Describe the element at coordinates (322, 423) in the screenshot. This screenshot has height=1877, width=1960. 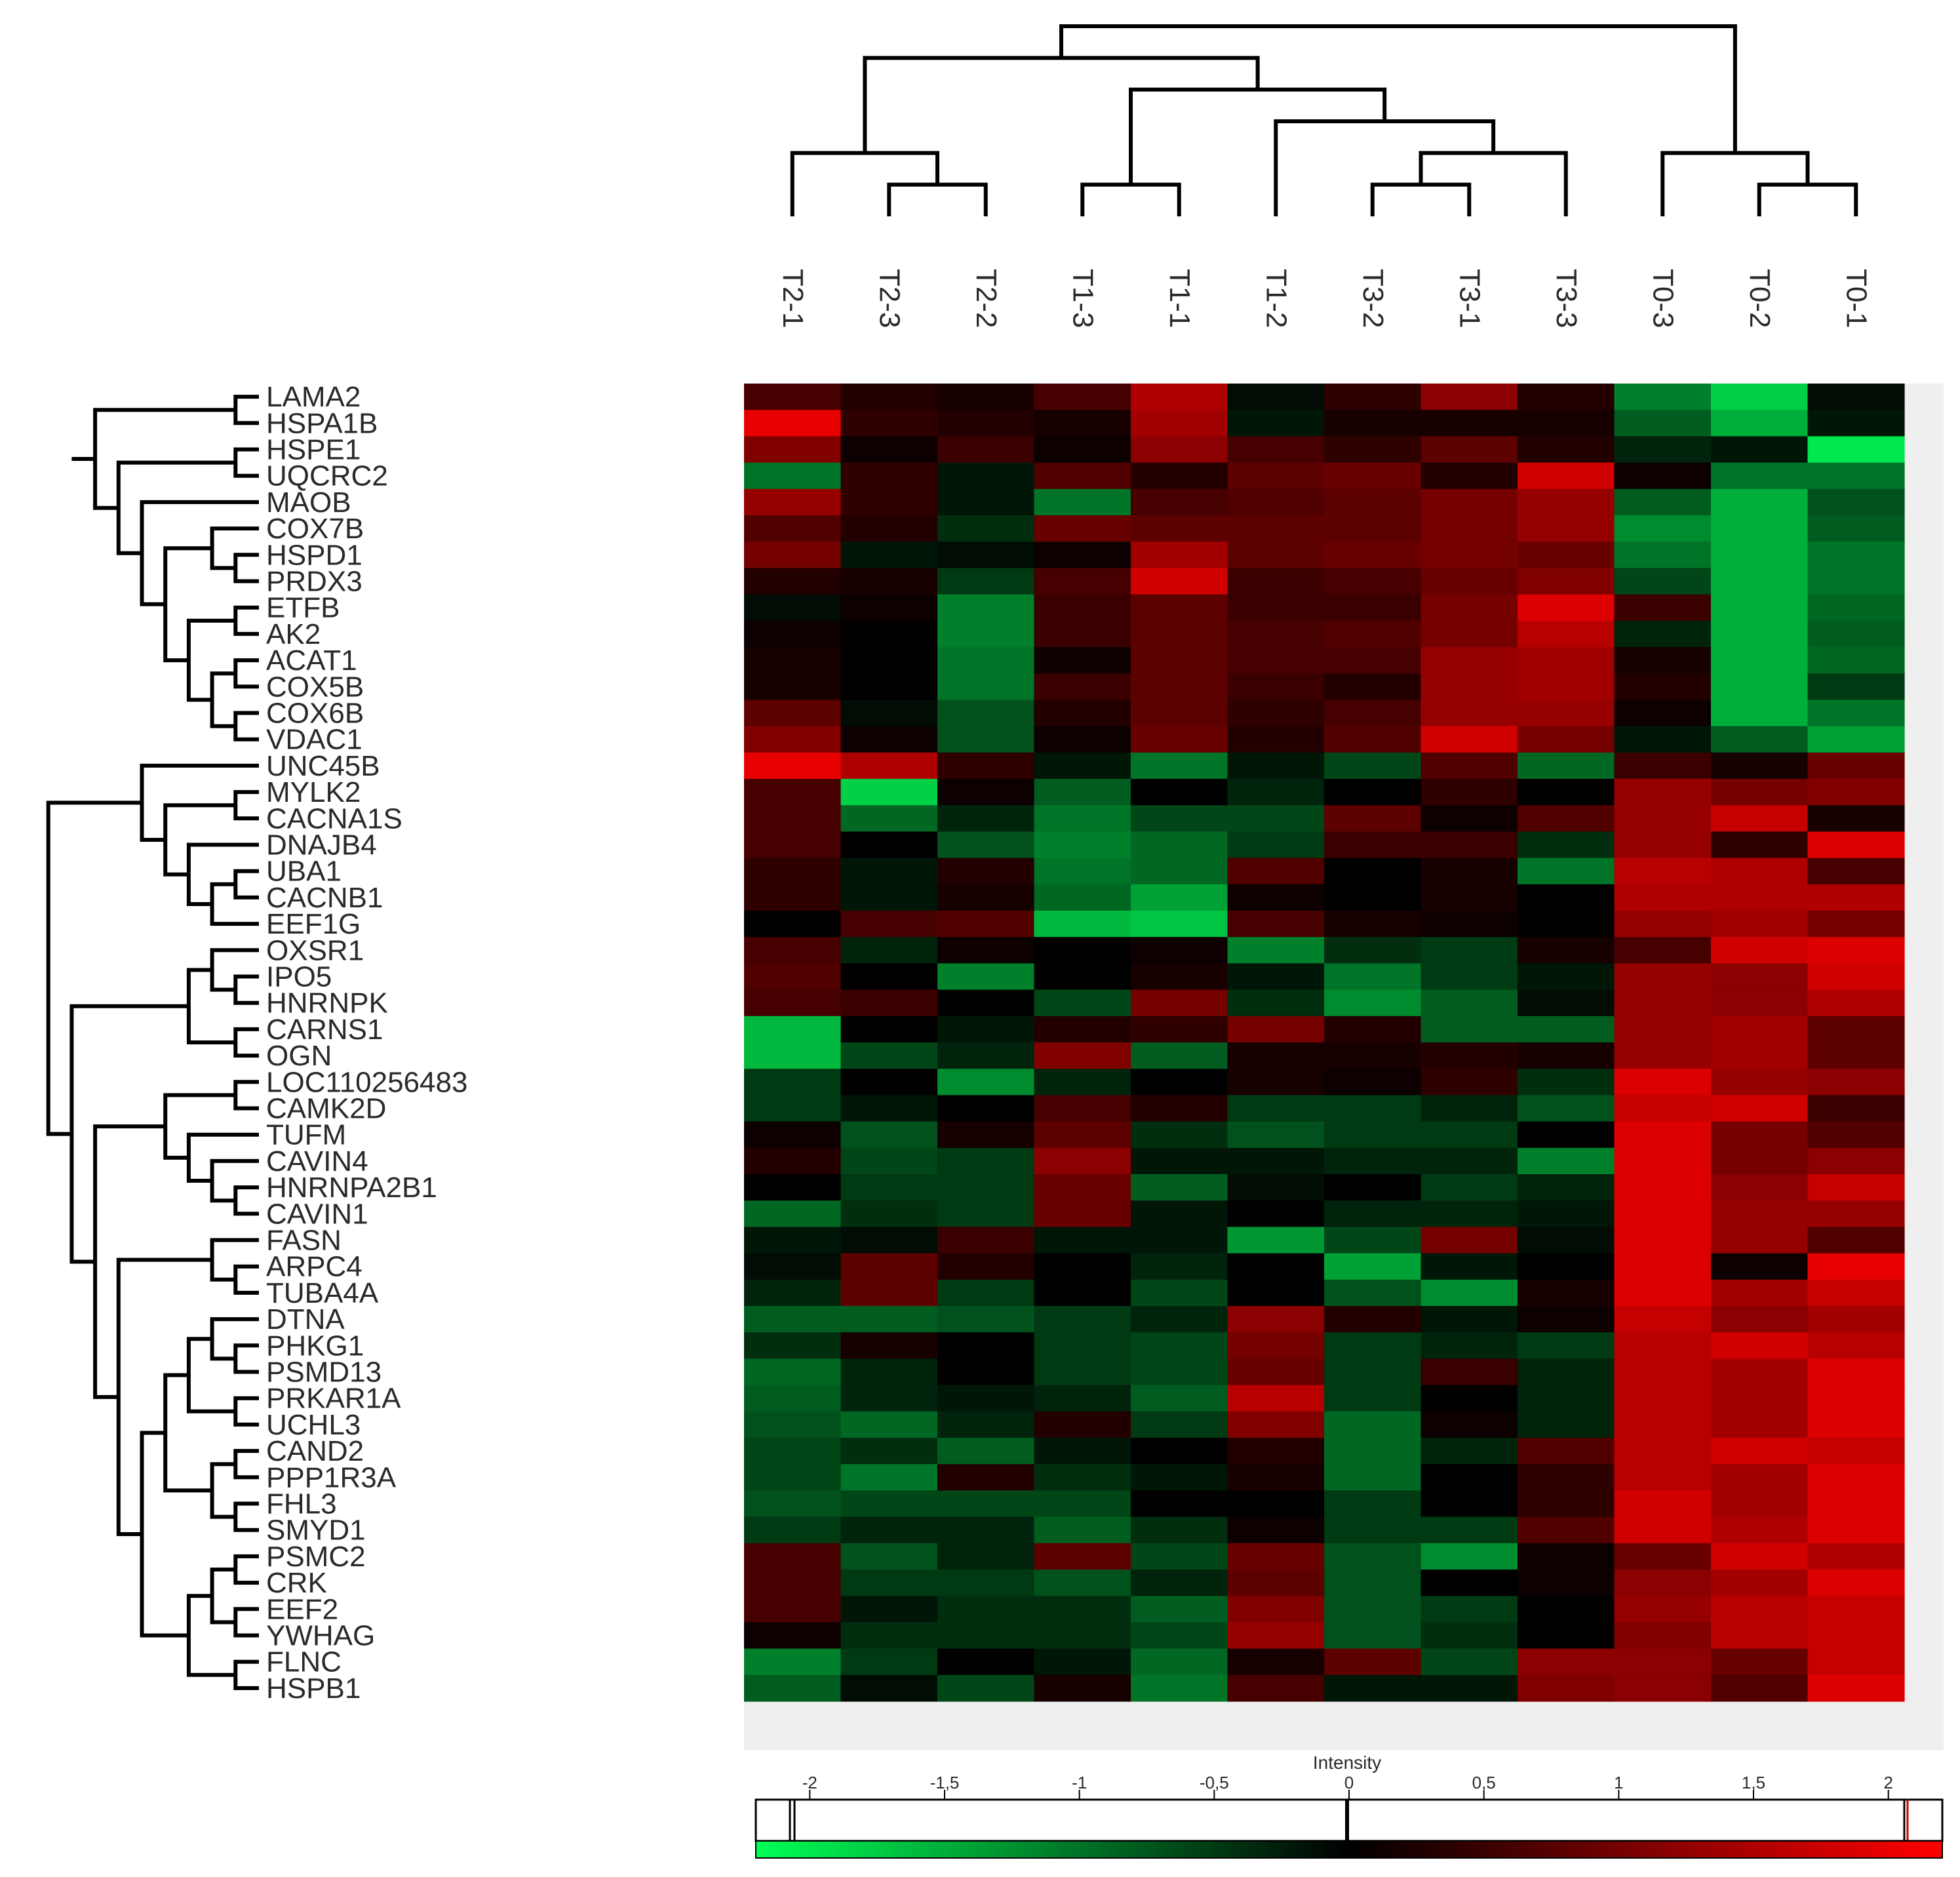
I see `row-label: HSPA1B` at that location.